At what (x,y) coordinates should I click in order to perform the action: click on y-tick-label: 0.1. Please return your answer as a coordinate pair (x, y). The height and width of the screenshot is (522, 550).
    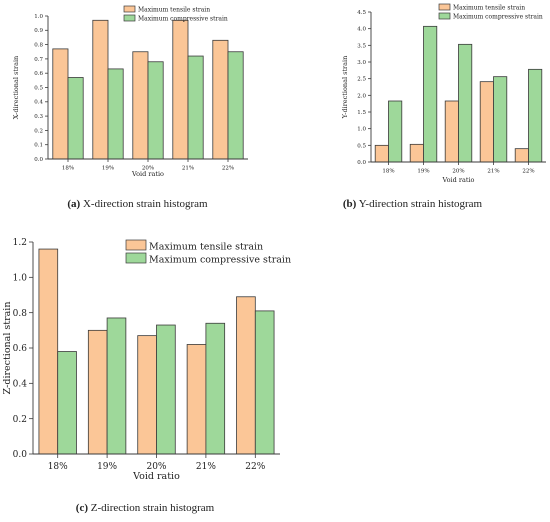
    Looking at the image, I should click on (38, 146).